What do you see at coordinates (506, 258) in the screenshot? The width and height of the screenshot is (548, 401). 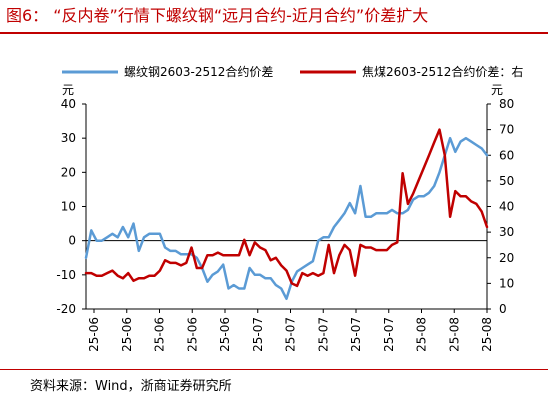 I see `right-tick-label: 20` at bounding box center [506, 258].